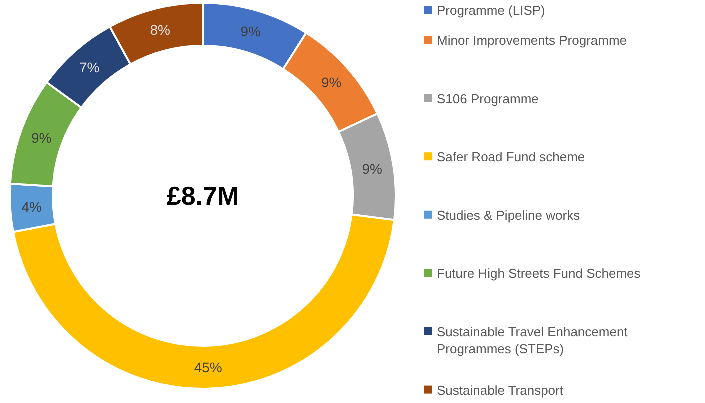  What do you see at coordinates (89, 67) in the screenshot?
I see `data-label: 7%` at bounding box center [89, 67].